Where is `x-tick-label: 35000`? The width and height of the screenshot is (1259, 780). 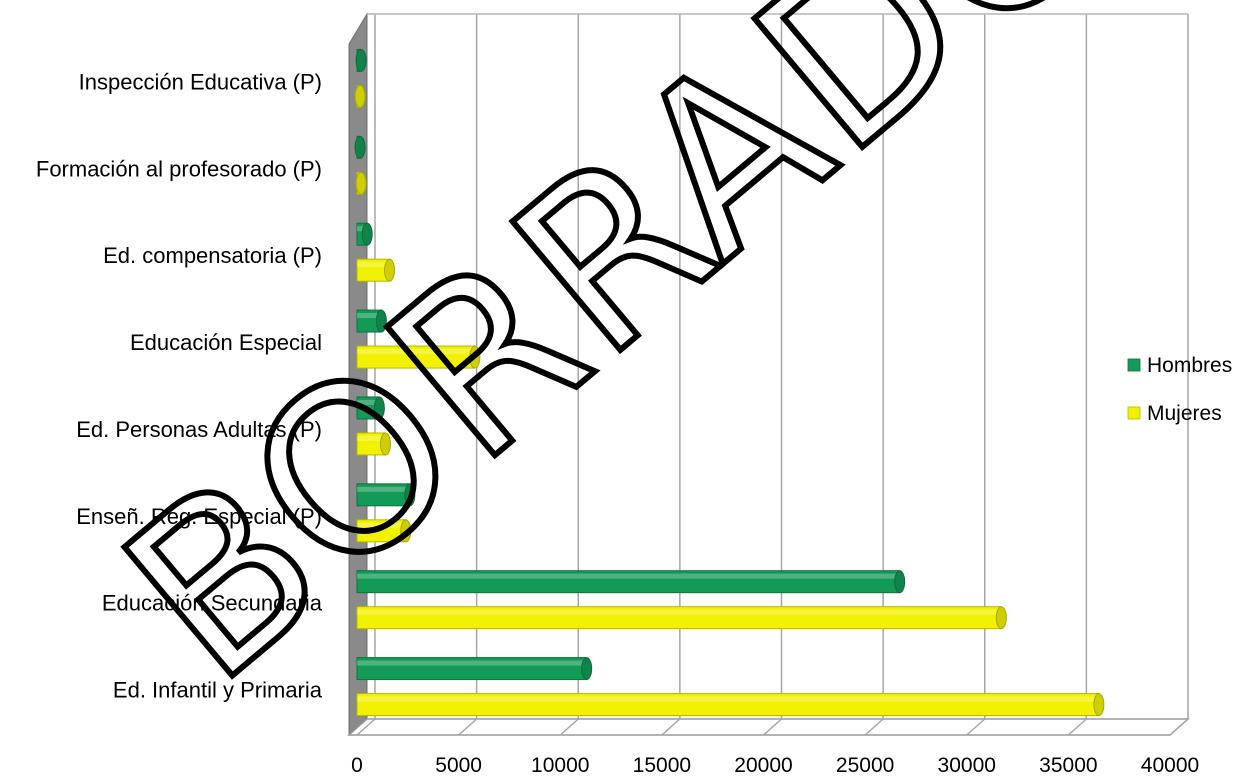 x-tick-label: 35000 is located at coordinates (1068, 765).